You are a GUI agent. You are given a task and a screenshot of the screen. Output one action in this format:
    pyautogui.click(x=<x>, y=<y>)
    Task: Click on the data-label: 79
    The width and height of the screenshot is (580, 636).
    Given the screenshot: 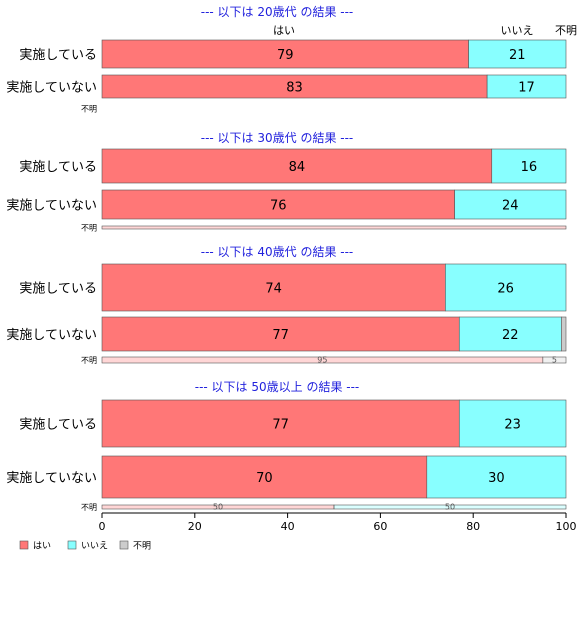 What is the action you would take?
    pyautogui.click(x=285, y=55)
    